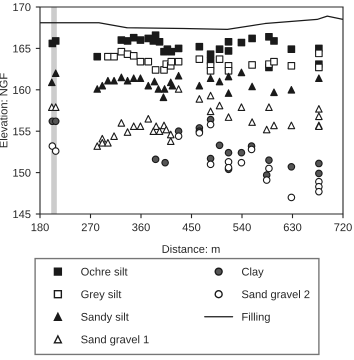 The height and width of the screenshot is (360, 354). Describe the element at coordinates (105, 317) in the screenshot. I see `legend-label: Sandy silt` at that location.